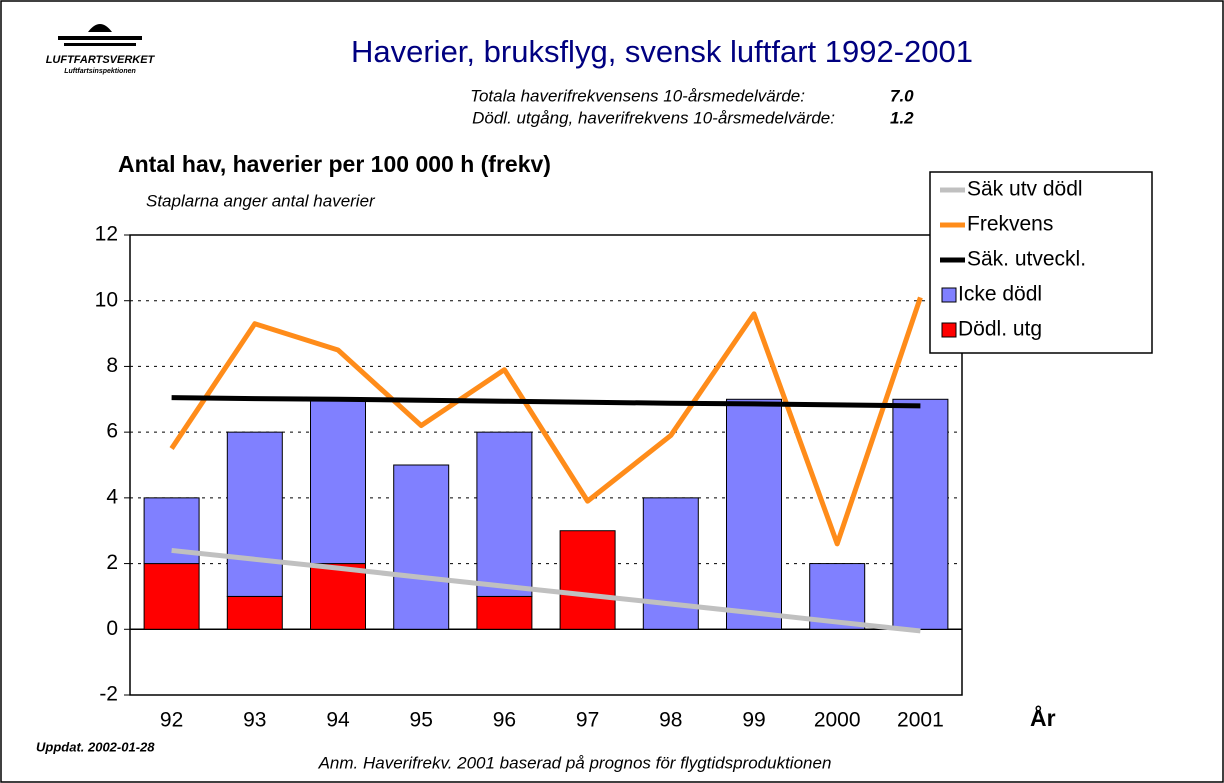 The height and width of the screenshot is (783, 1224). Describe the element at coordinates (95, 746) in the screenshot. I see `updated: Uppdat. 2002-01-28` at that location.